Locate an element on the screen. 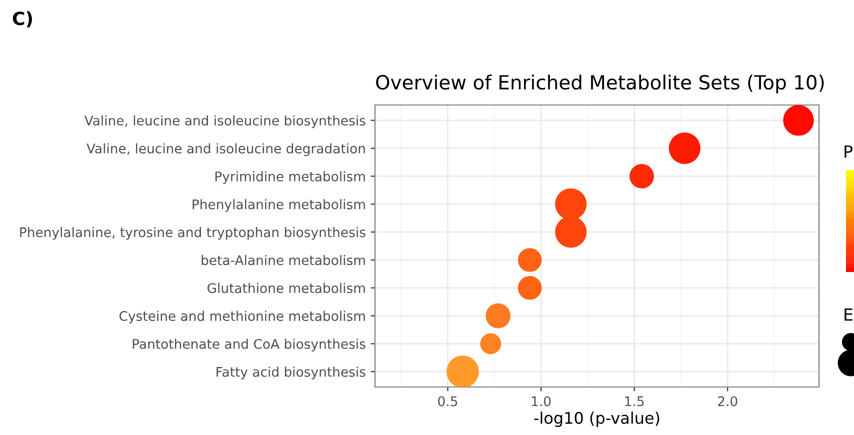 Image resolution: width=854 pixels, height=435 pixels. color-bar-title: P is located at coordinates (848, 151).